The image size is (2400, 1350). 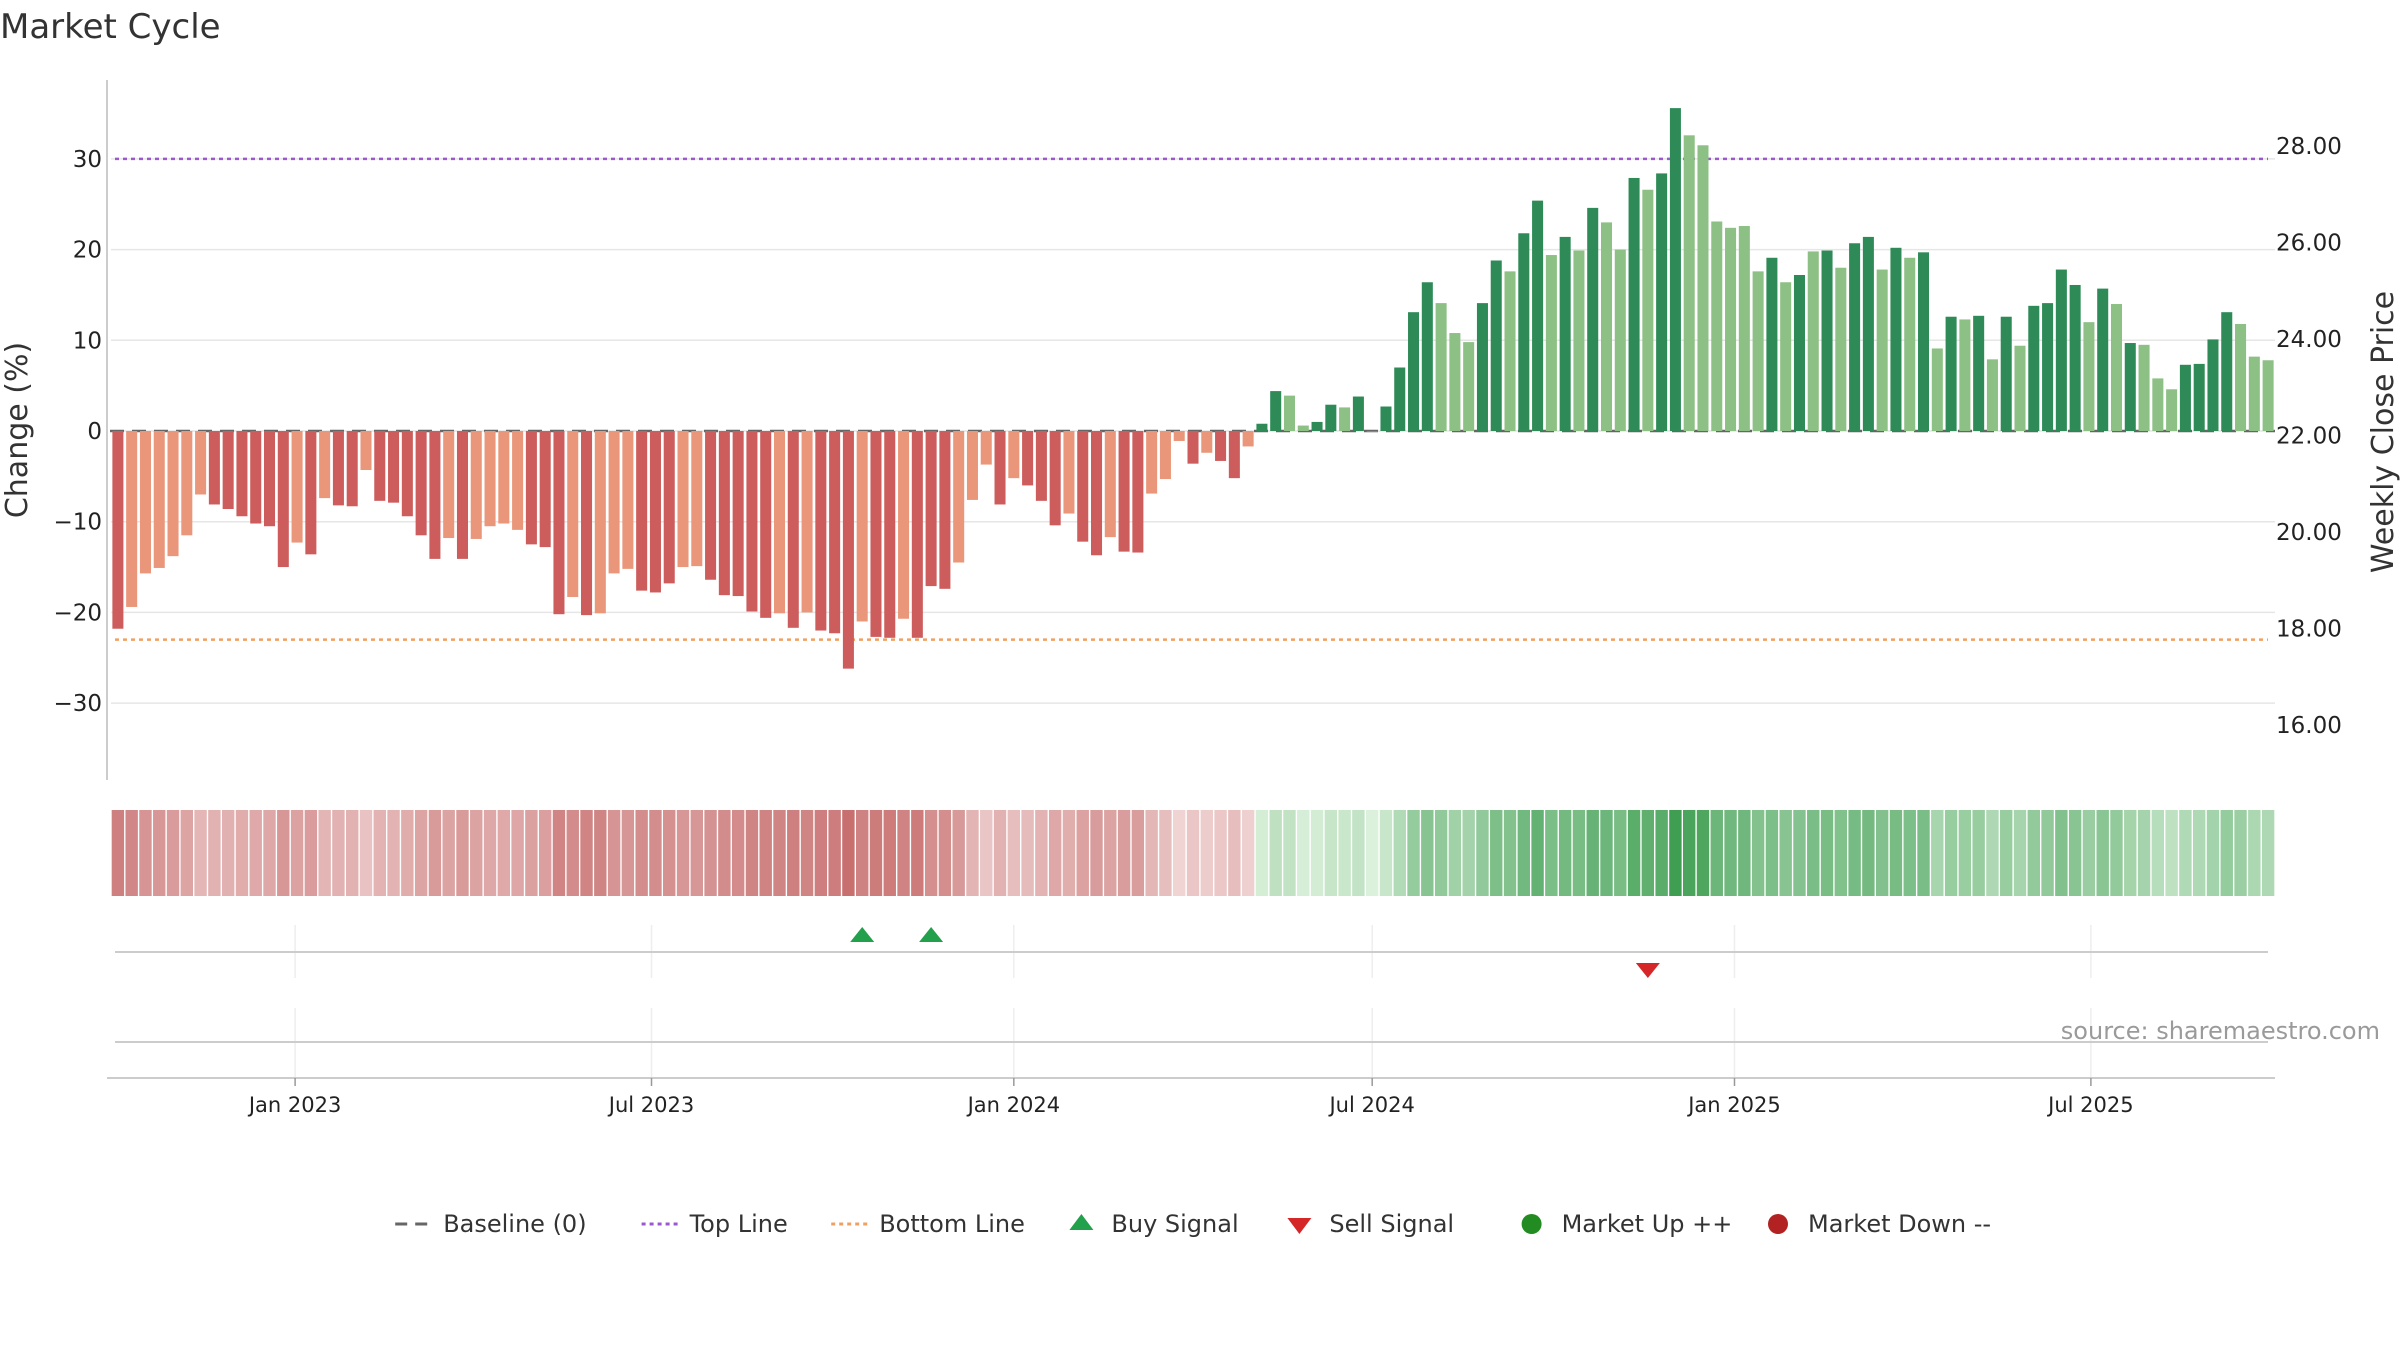 What do you see at coordinates (1154, 1224) in the screenshot?
I see `legend-item: Buy Signal` at bounding box center [1154, 1224].